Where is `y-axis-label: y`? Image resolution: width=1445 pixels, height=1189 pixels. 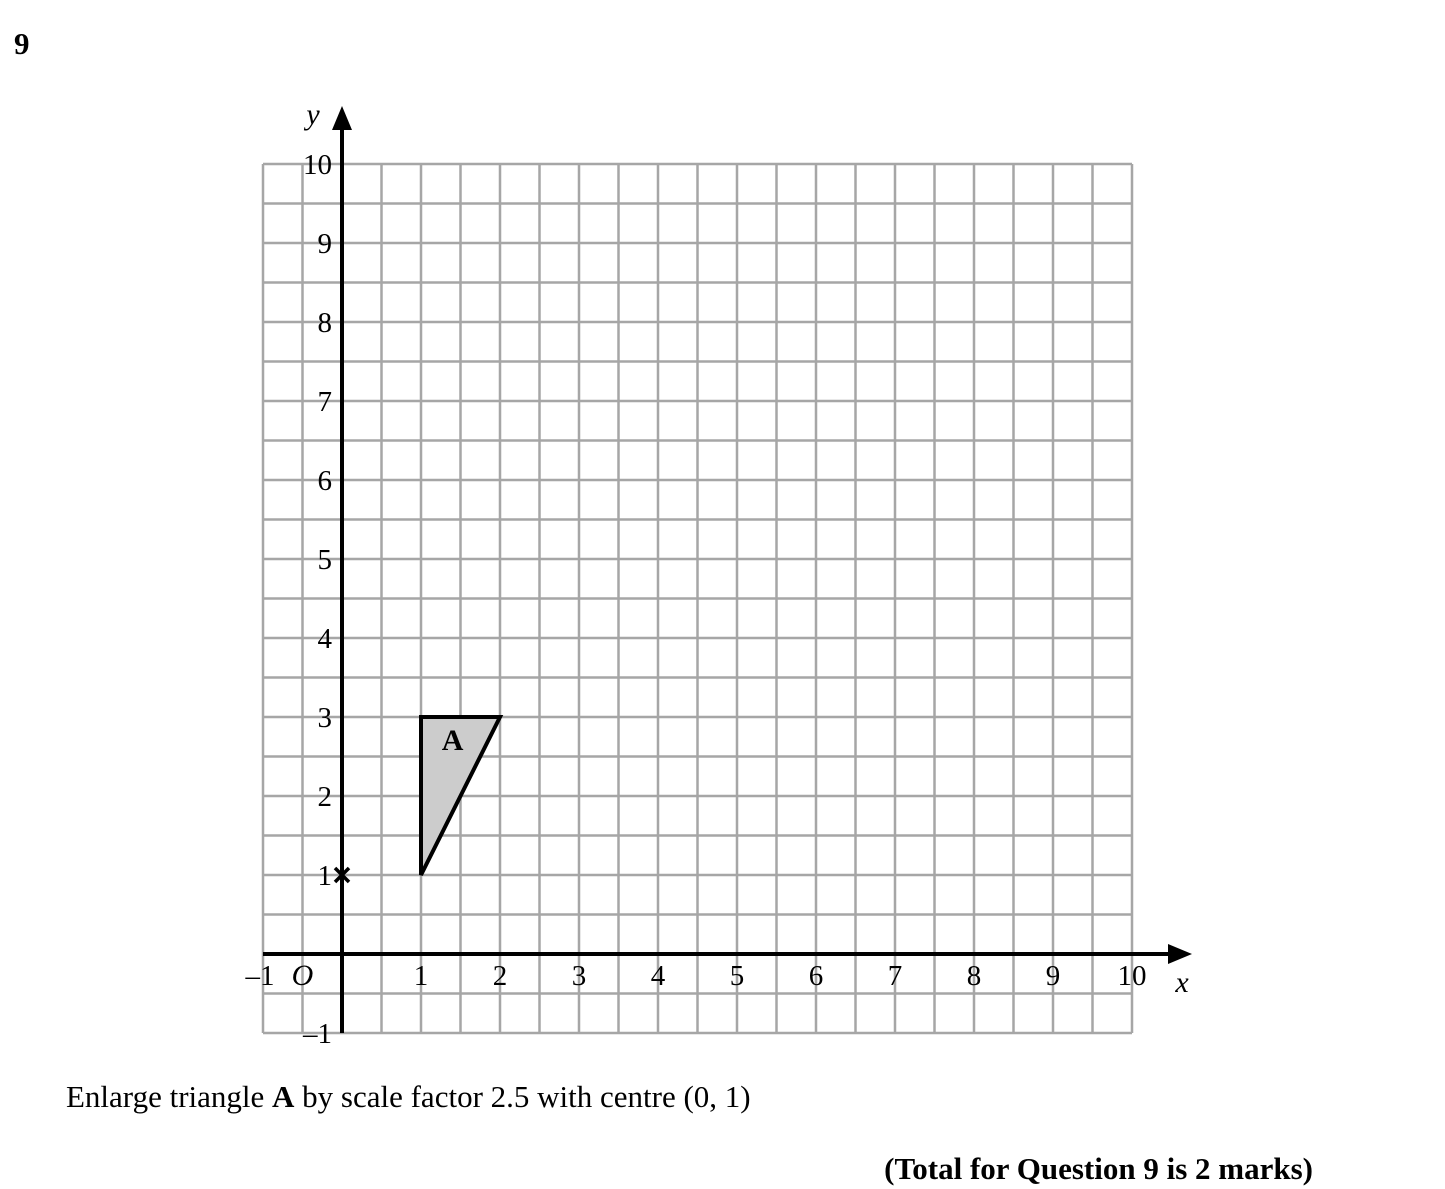
y-axis-label: y is located at coordinates (311, 114).